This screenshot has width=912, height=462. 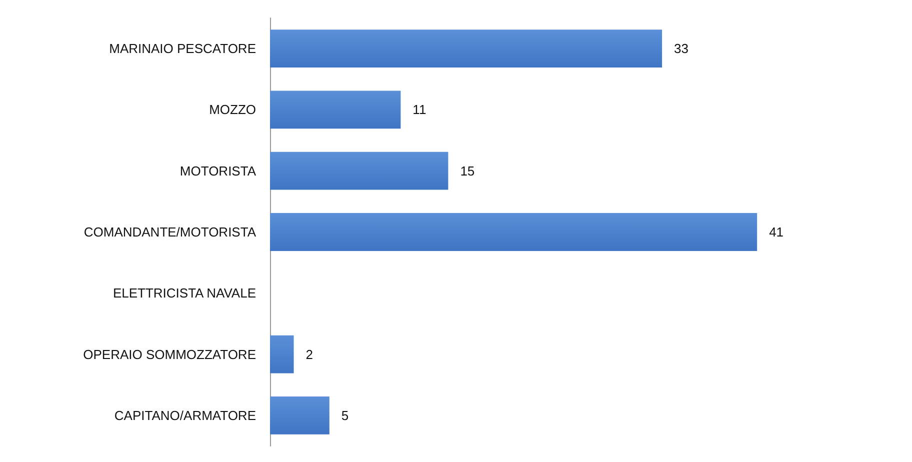 I want to click on y-tick-label: MOZZO, so click(x=232, y=110).